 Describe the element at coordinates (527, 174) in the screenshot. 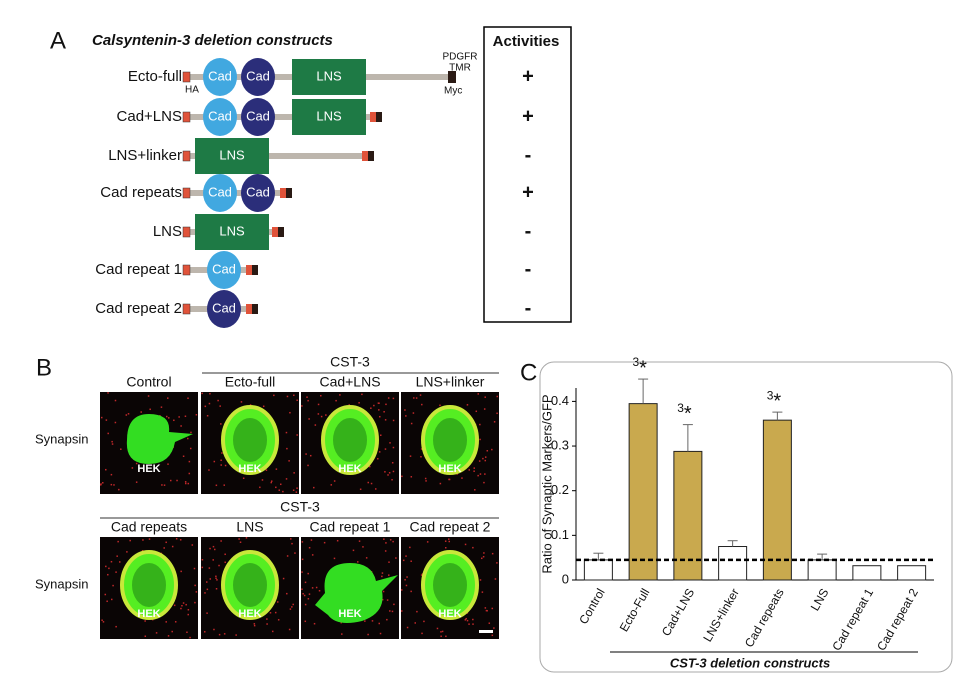

I see `activities-box` at that location.